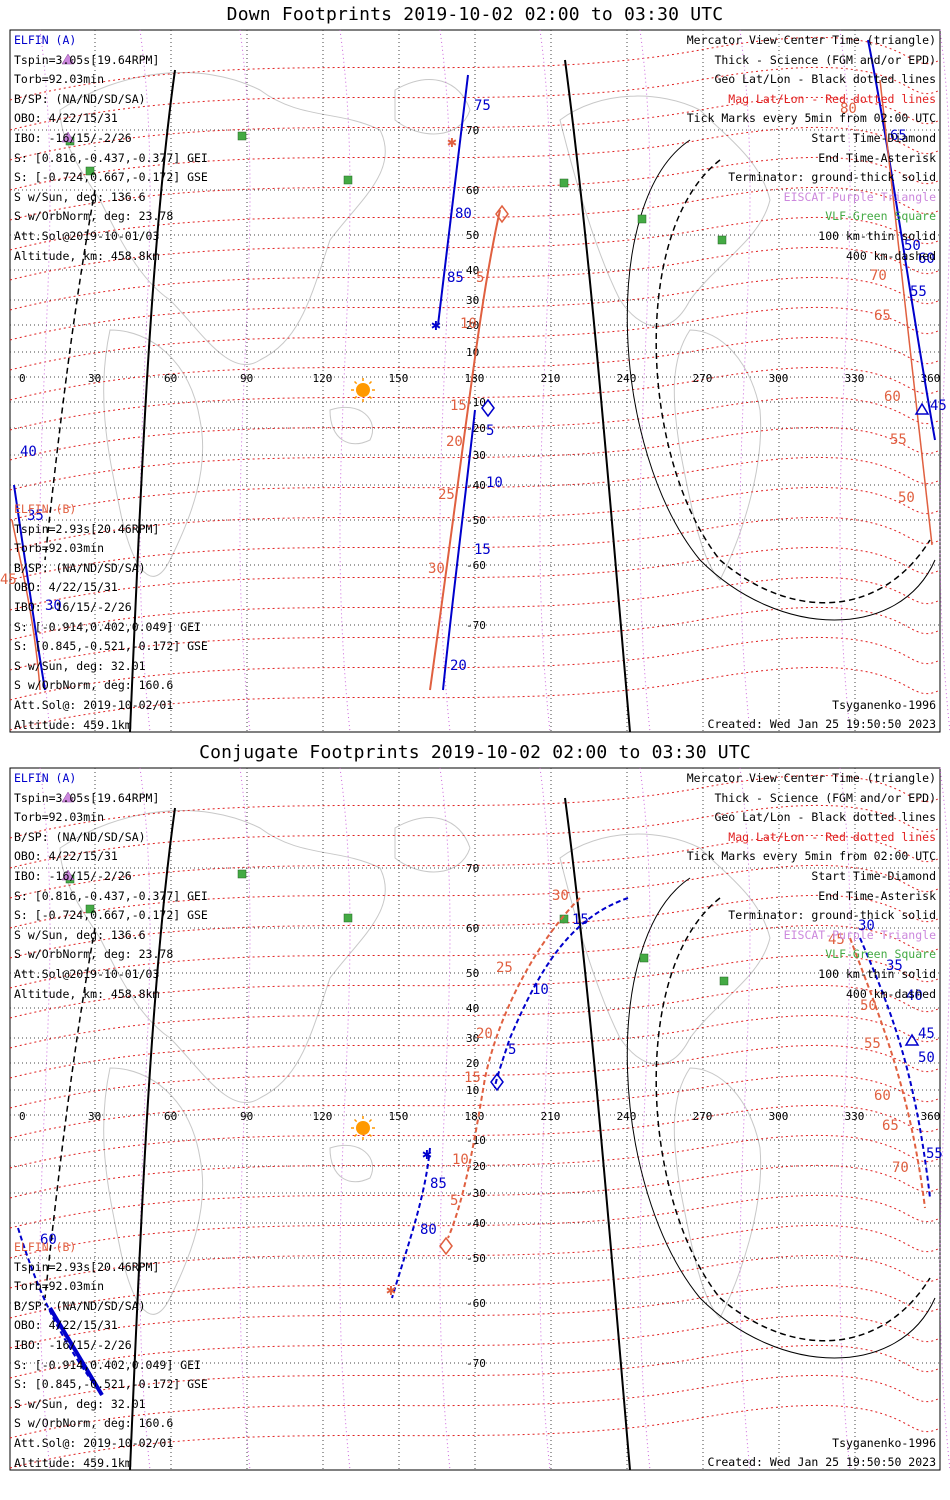 This screenshot has width=950, height=1500. What do you see at coordinates (87, 993) in the screenshot?
I see `elfin-a-line: Altitude, km: 458.8km` at bounding box center [87, 993].